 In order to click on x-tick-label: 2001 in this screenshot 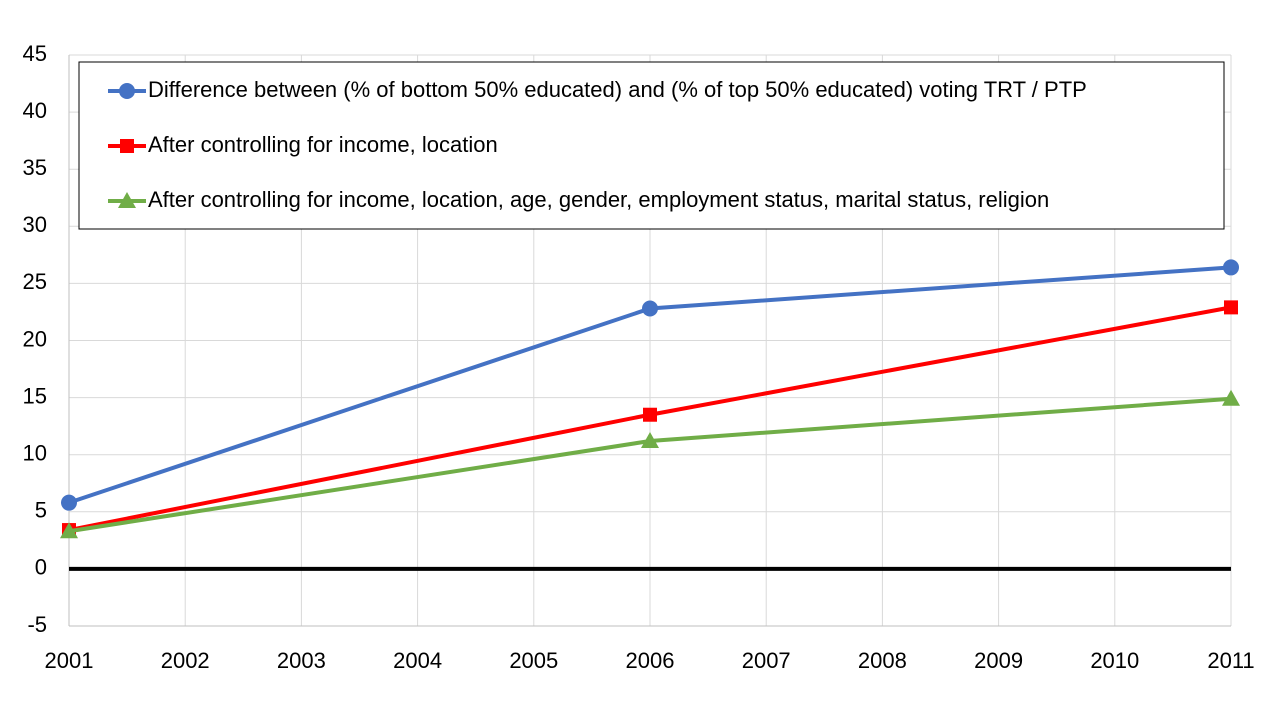, I will do `click(69, 660)`.